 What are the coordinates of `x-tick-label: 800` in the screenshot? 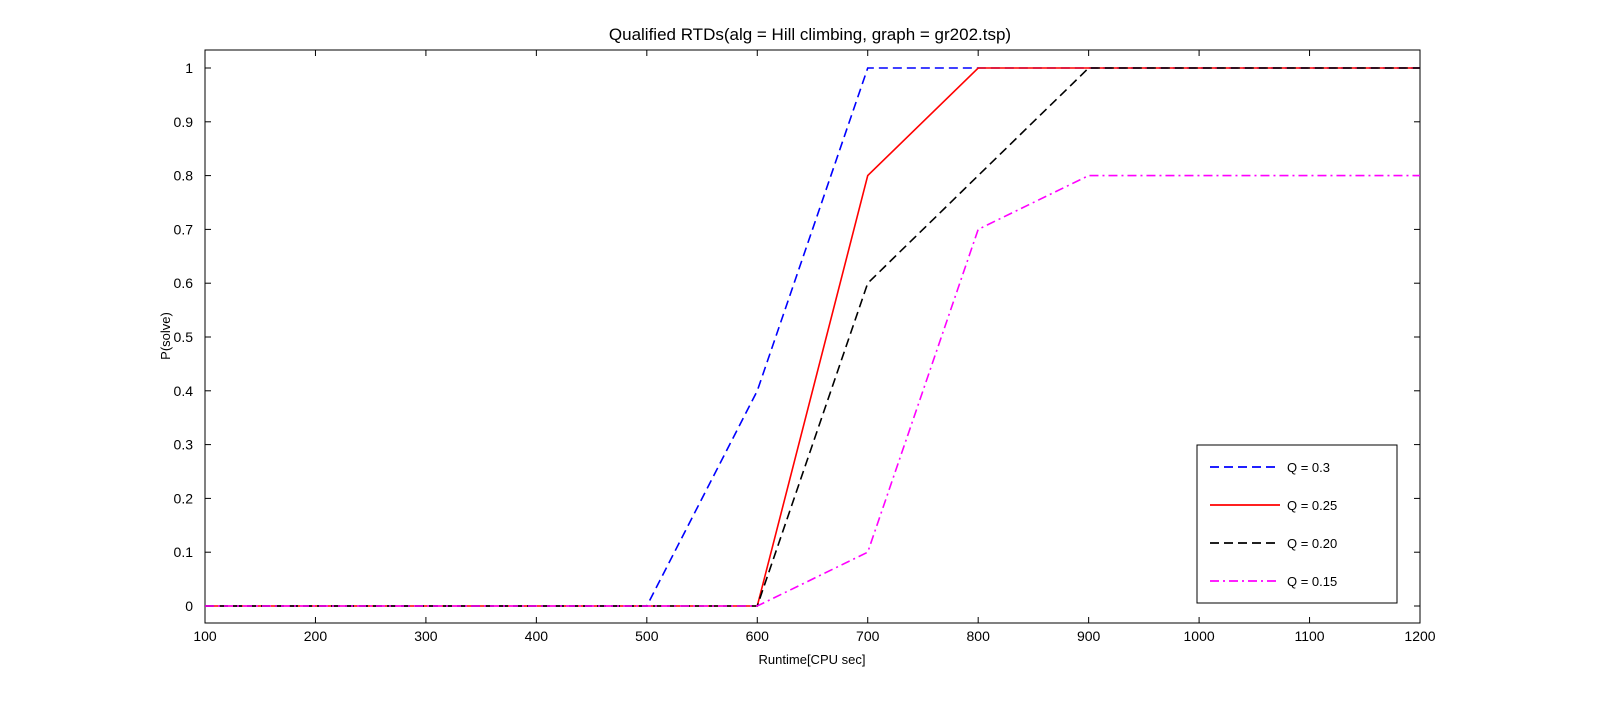 It's located at (979, 636).